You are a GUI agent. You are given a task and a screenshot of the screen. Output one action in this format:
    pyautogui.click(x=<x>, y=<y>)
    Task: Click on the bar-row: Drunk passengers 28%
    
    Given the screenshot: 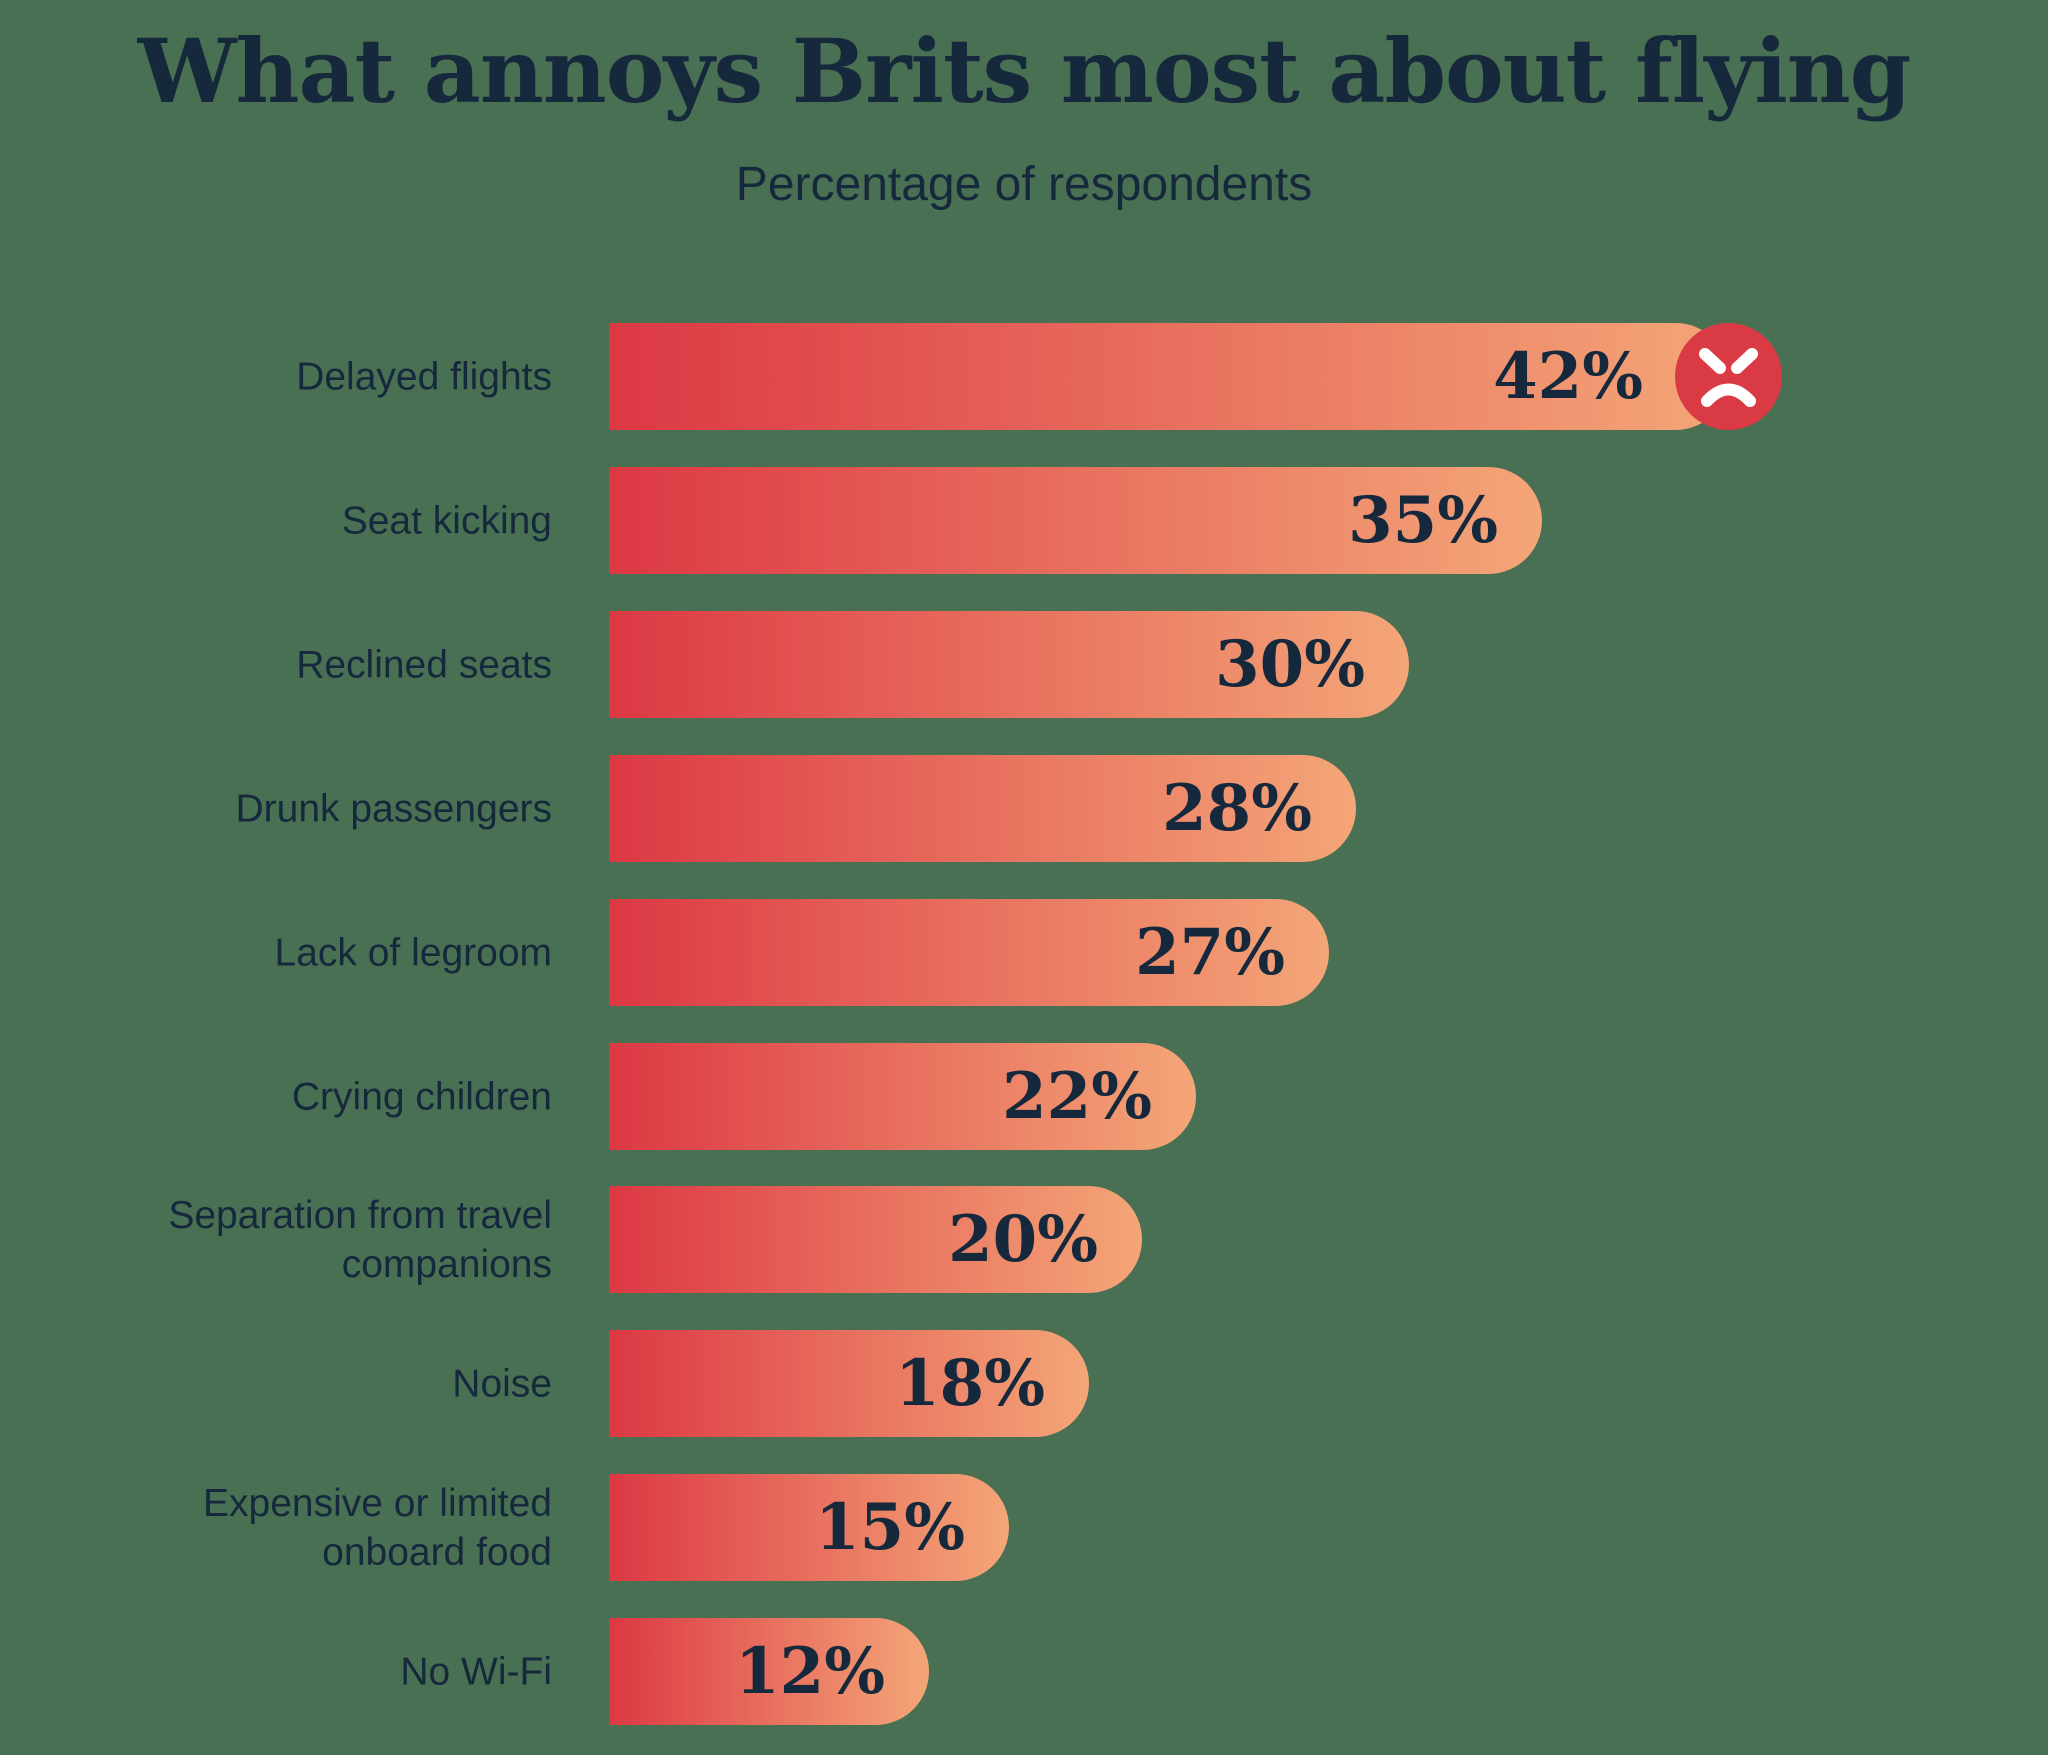 What is the action you would take?
    pyautogui.click(x=1024, y=808)
    